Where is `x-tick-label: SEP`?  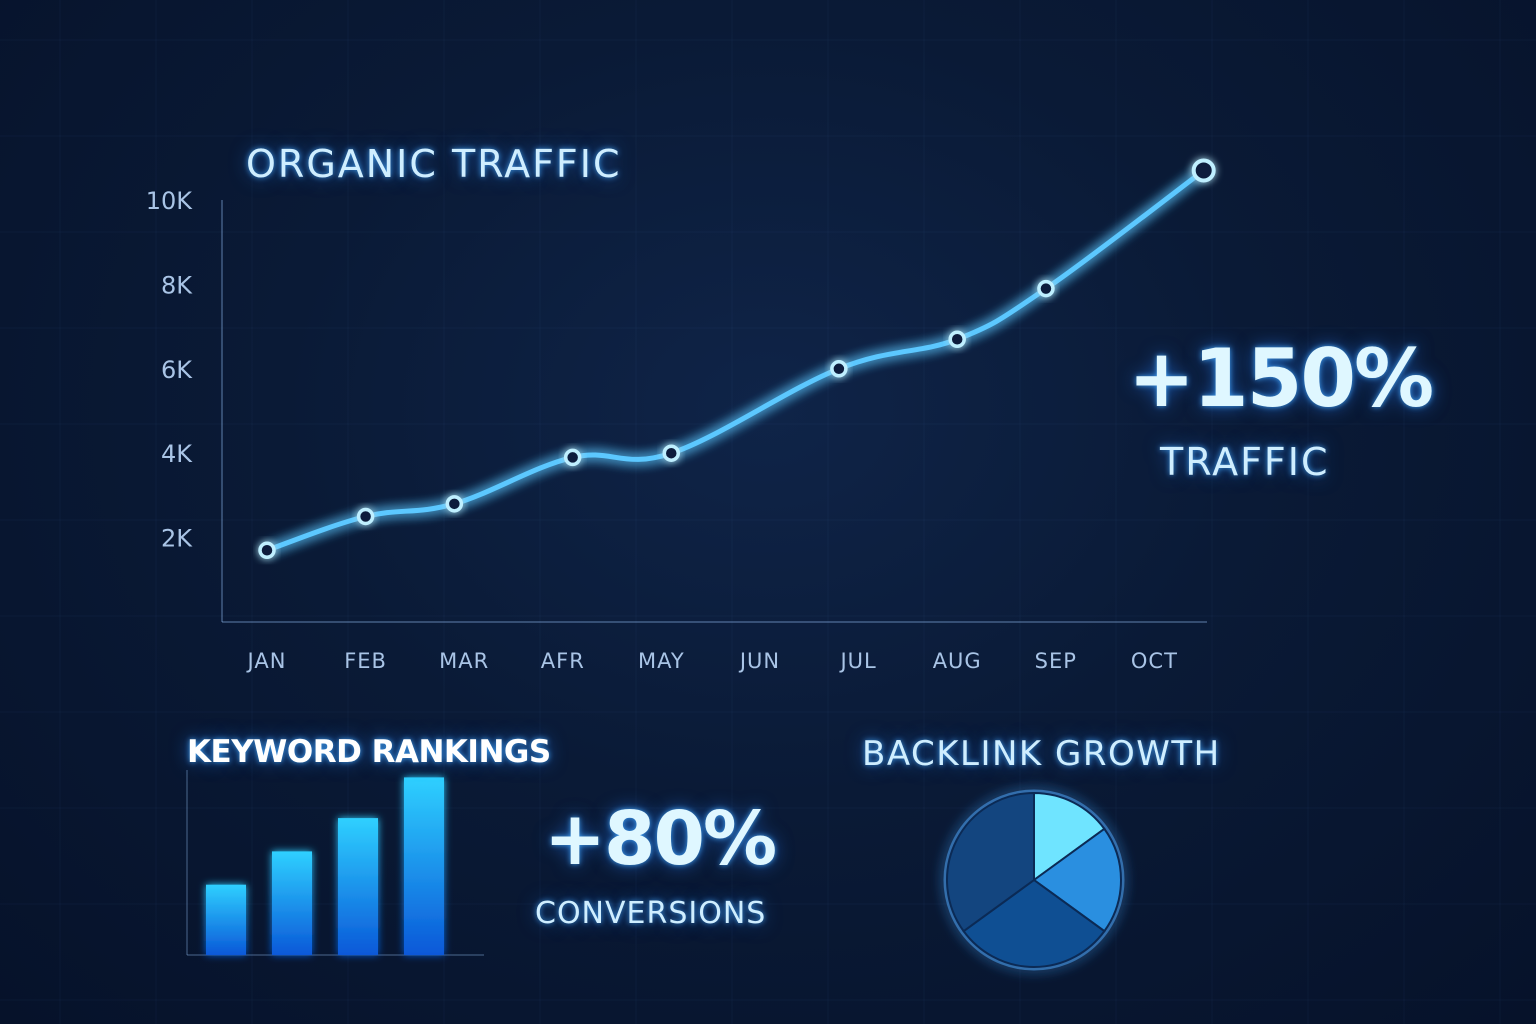
x-tick-label: SEP is located at coordinates (1056, 661).